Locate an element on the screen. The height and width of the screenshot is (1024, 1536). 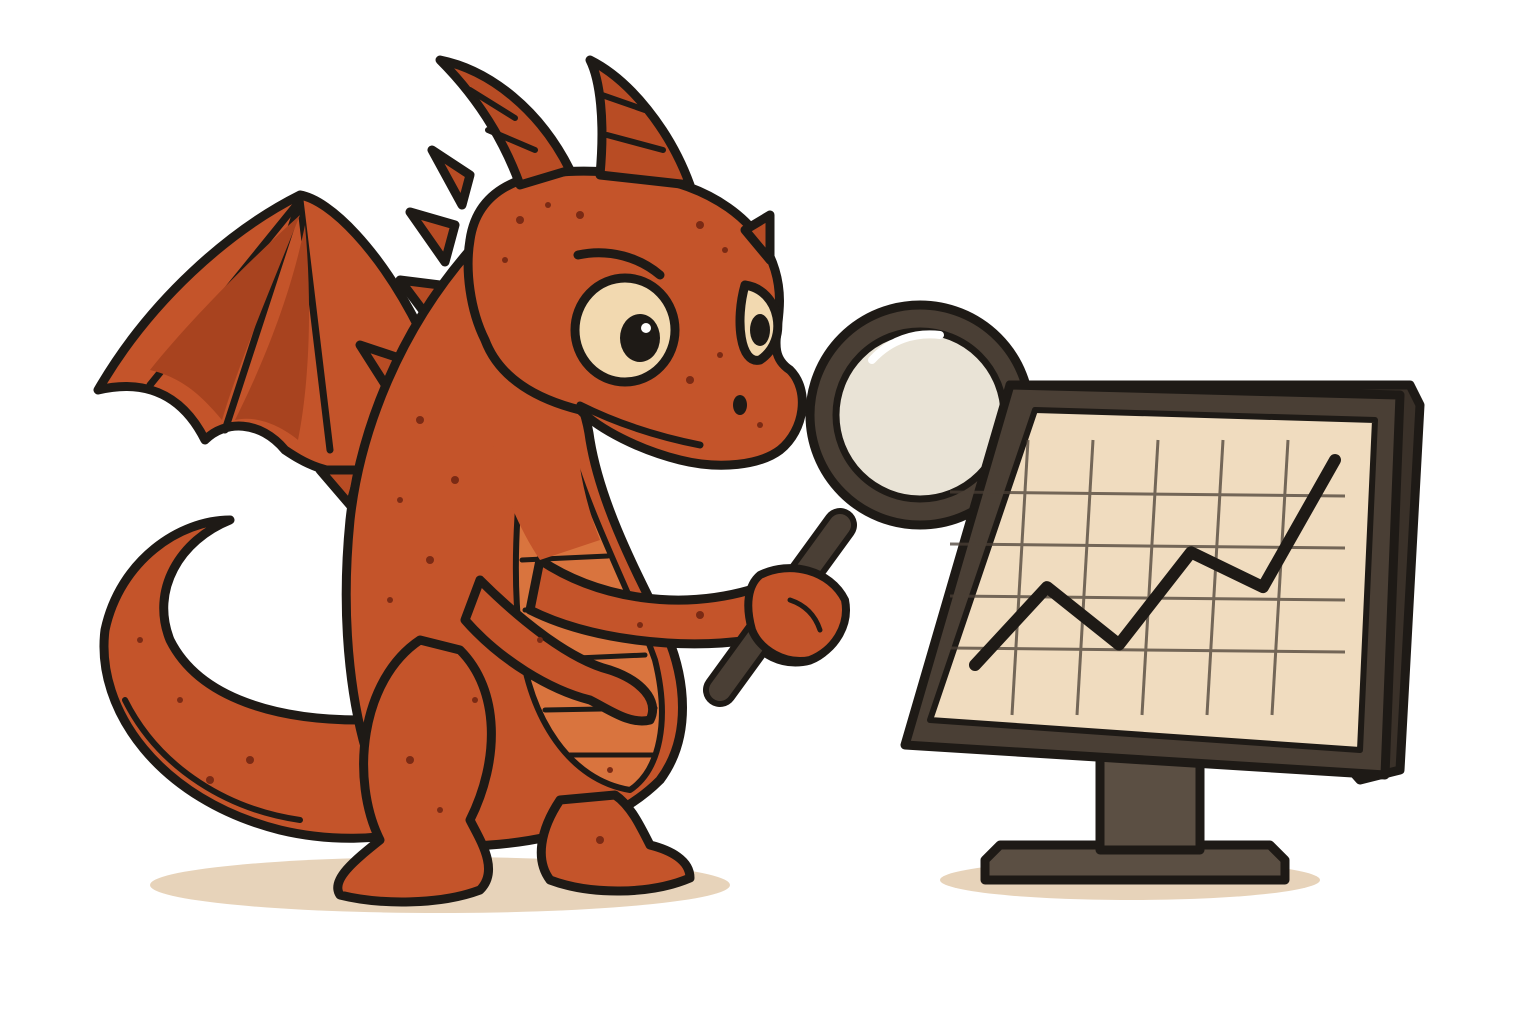
dragon-nostril is located at coordinates (740, 405).